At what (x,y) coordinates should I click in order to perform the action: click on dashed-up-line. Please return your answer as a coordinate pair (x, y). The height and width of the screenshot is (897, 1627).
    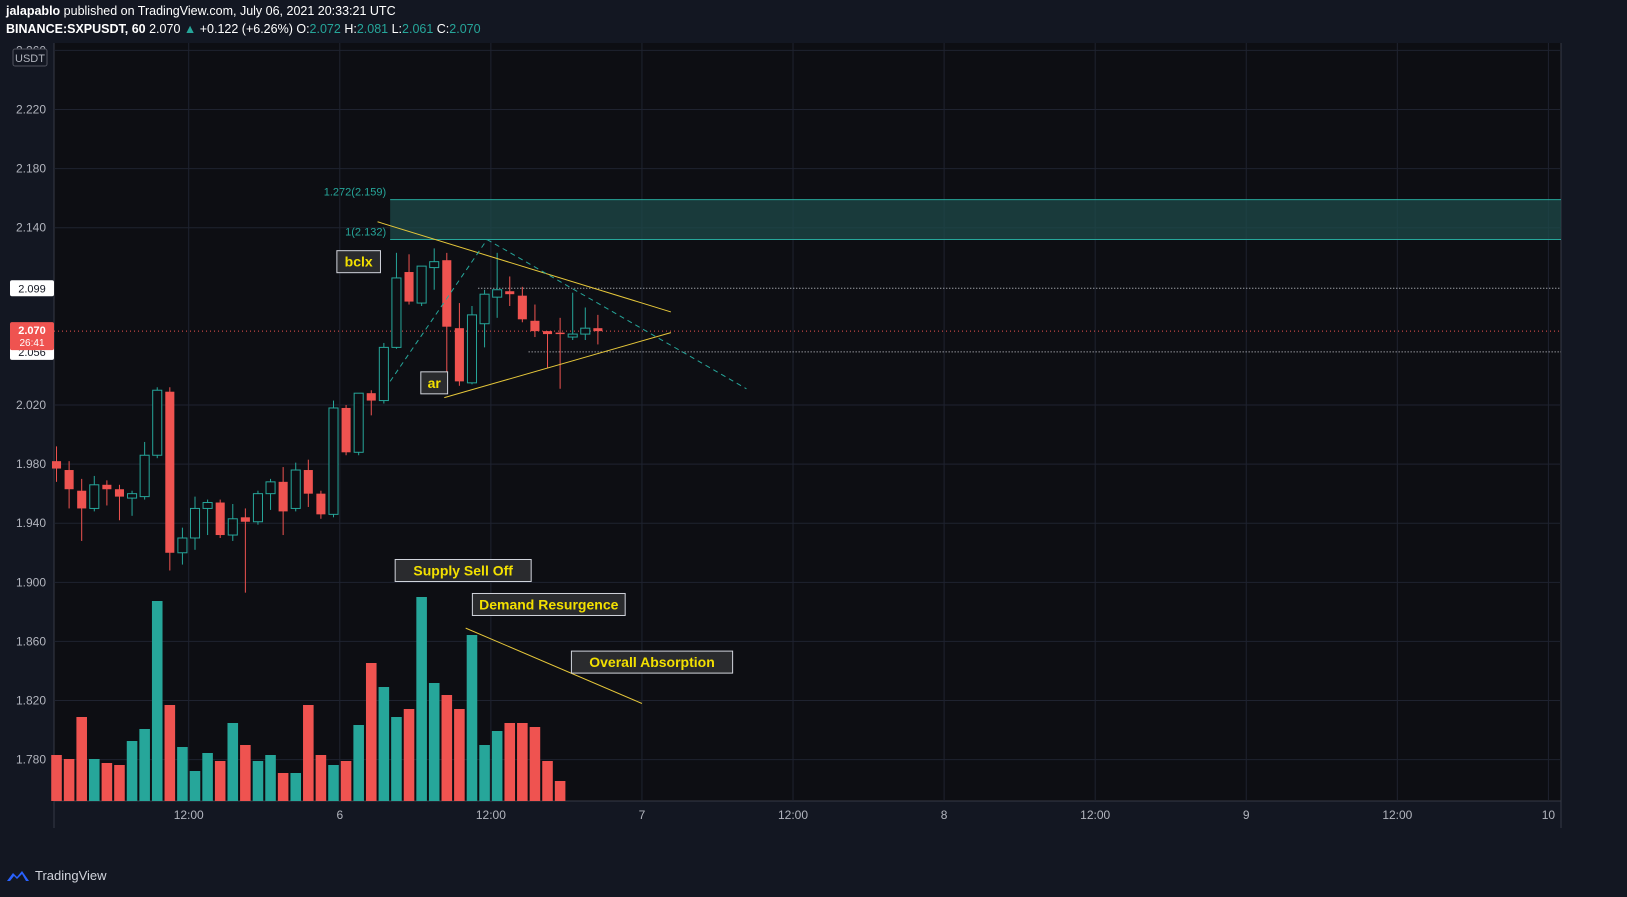
    Looking at the image, I should click on (438, 310).